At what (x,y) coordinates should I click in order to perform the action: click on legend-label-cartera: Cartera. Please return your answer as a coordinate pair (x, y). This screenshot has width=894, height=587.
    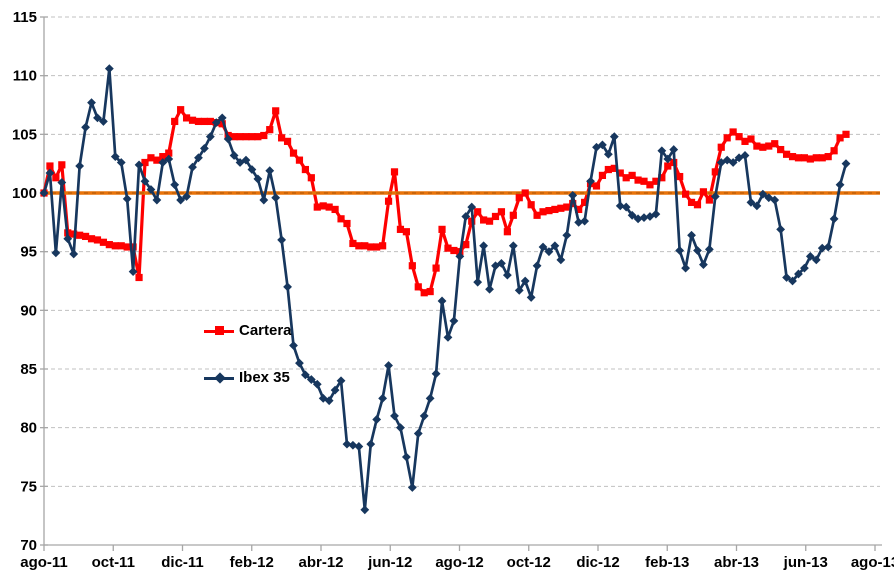
    Looking at the image, I should click on (265, 330).